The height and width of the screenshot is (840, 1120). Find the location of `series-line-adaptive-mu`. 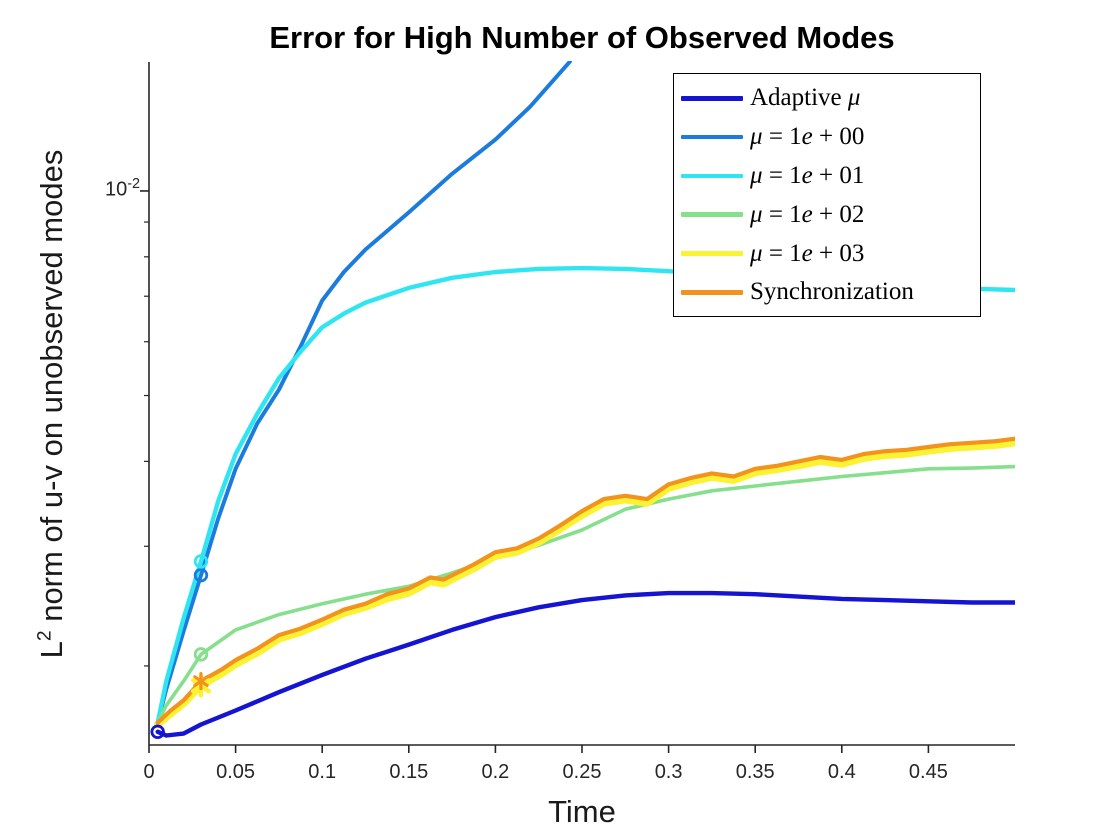

series-line-adaptive-mu is located at coordinates (585, 664).